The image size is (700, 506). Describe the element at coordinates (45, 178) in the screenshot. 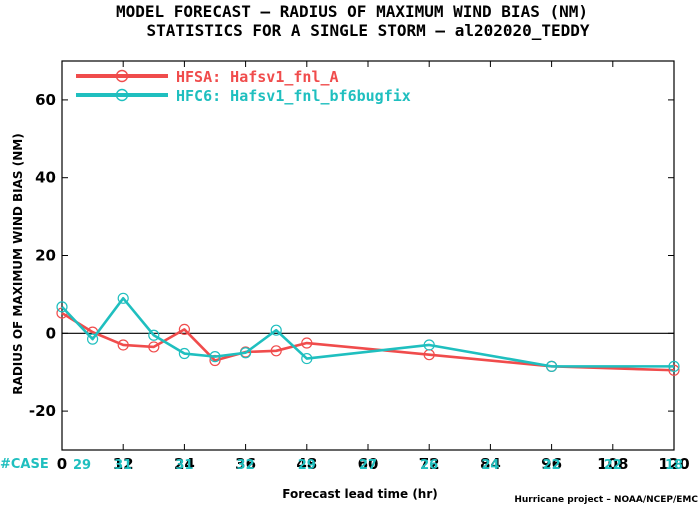

I see `y-tick-label: 40` at that location.